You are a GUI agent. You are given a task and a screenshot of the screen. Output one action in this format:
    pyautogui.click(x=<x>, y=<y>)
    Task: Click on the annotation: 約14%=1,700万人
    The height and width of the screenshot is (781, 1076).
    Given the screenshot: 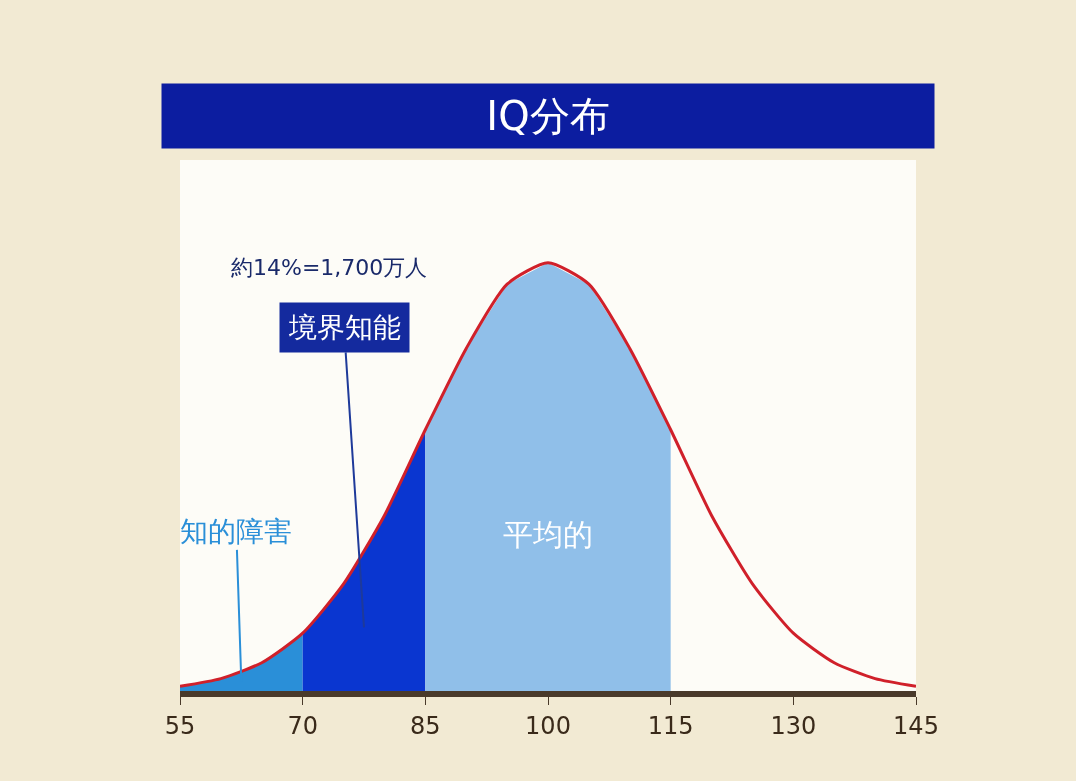 What is the action you would take?
    pyautogui.click(x=329, y=267)
    